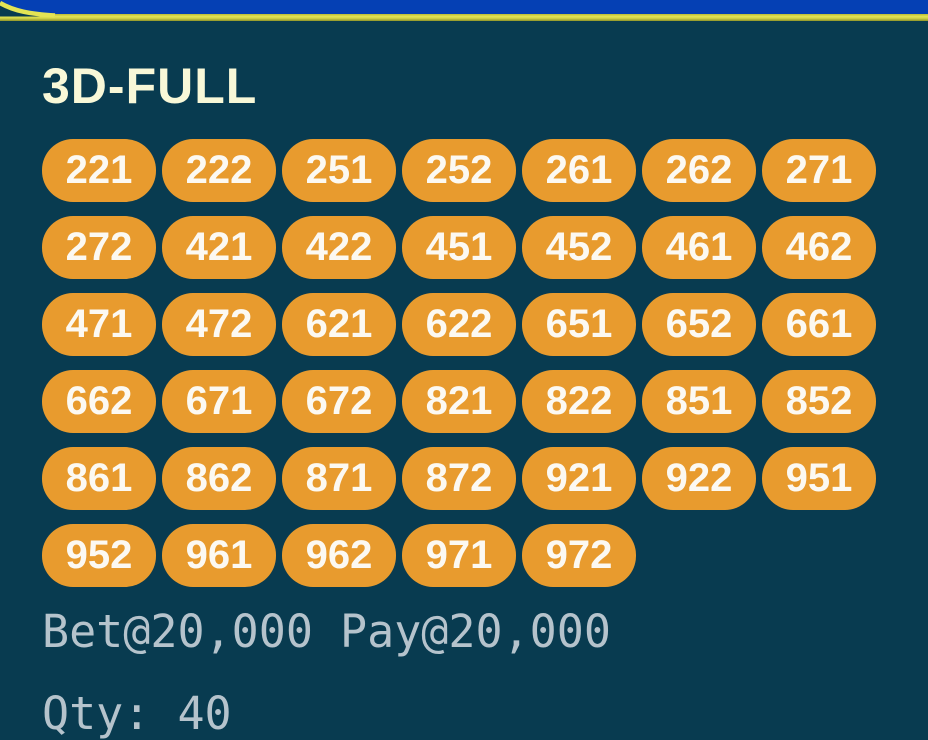  I want to click on number-pill: 652, so click(699, 324).